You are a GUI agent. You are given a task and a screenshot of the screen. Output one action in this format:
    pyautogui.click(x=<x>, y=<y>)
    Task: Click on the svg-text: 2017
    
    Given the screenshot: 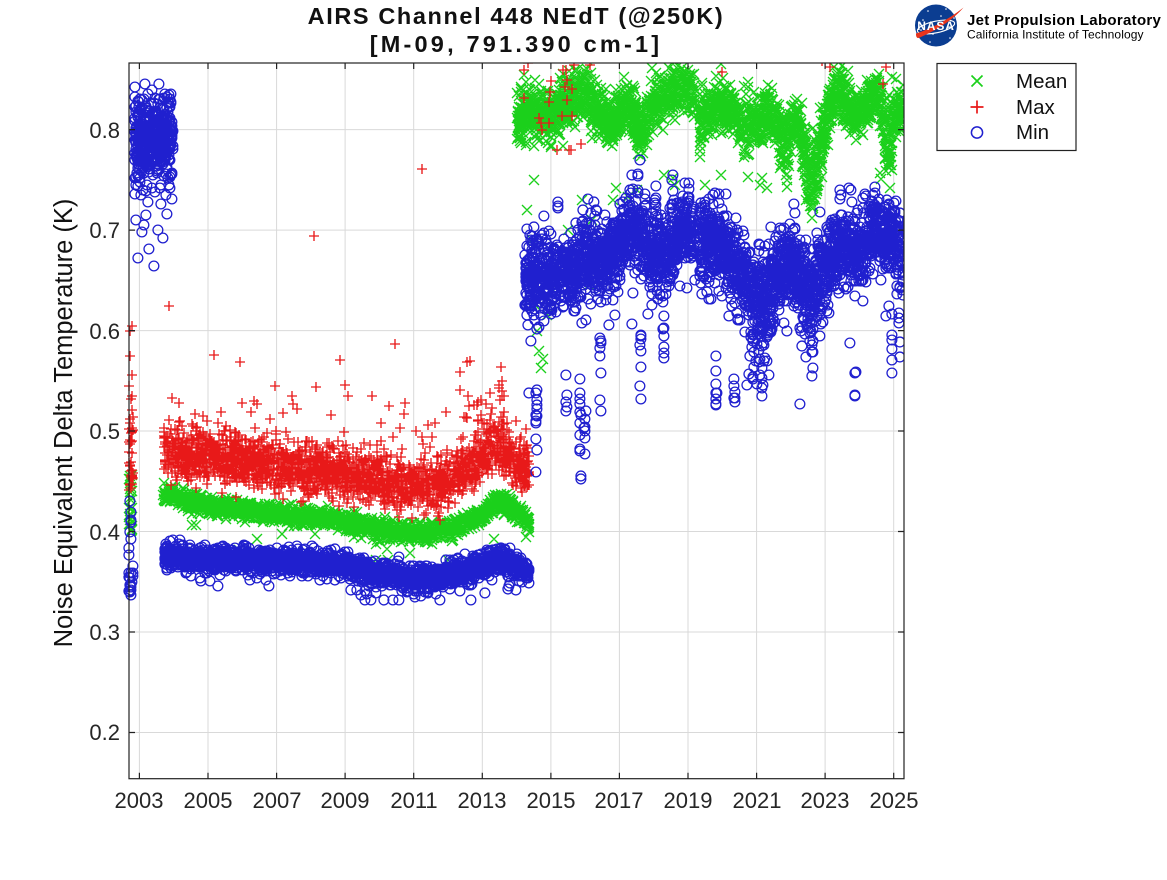 What is the action you would take?
    pyautogui.click(x=619, y=800)
    